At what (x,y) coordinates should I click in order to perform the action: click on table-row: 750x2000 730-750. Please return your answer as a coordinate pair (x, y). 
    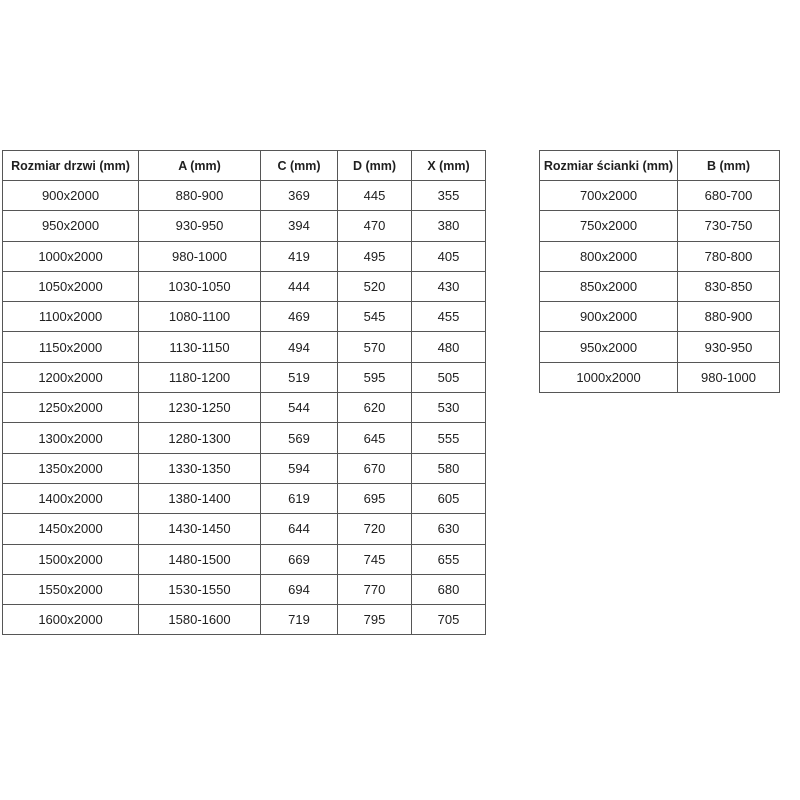
    Looking at the image, I should click on (659, 226).